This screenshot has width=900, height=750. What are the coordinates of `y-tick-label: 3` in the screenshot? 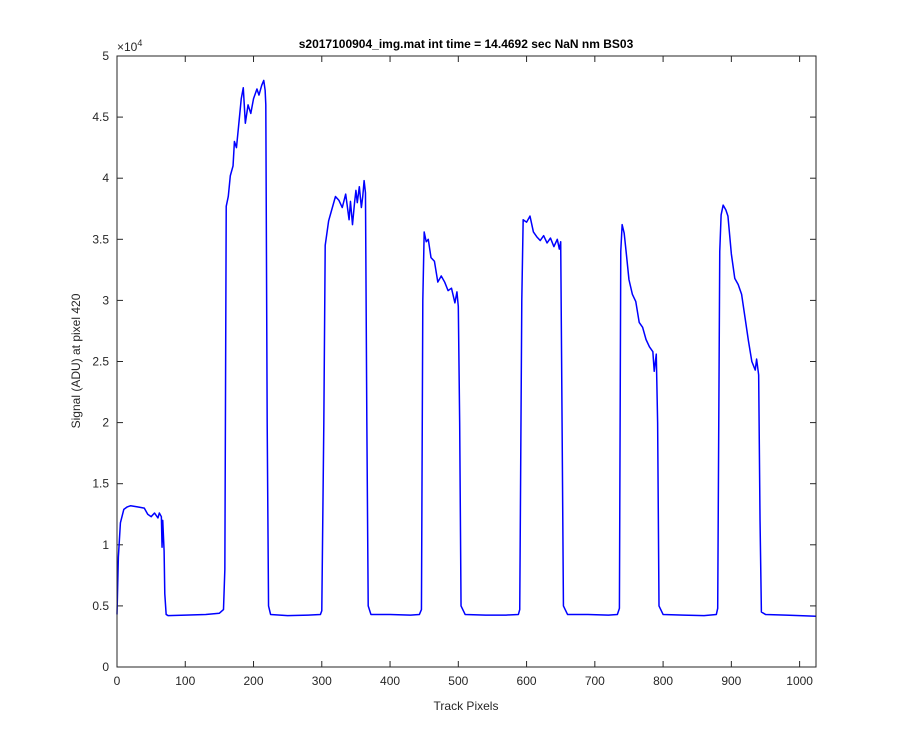 It's located at (105, 300).